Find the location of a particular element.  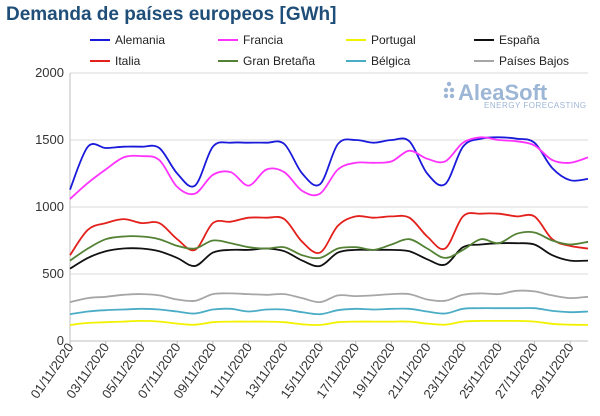

series-line-países-bajos is located at coordinates (329, 296).